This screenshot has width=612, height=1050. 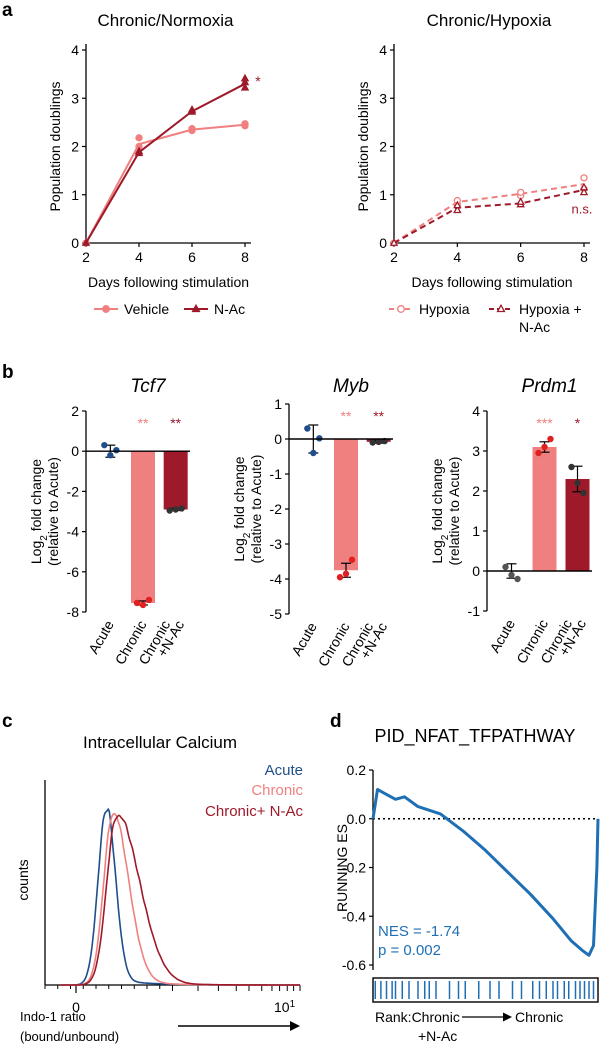 What do you see at coordinates (76, 1007) in the screenshot?
I see `x-tick-label-zero: 0` at bounding box center [76, 1007].